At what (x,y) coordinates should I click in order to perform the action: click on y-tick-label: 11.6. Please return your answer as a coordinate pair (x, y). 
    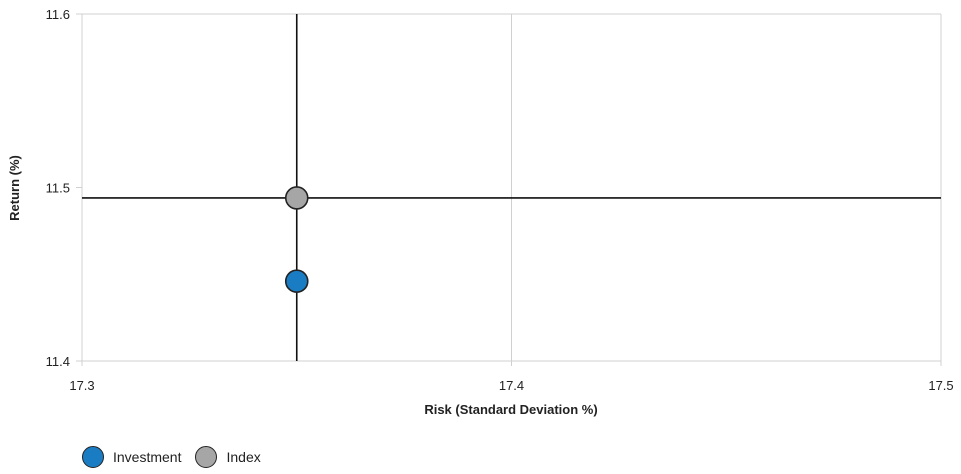
    Looking at the image, I should click on (58, 14).